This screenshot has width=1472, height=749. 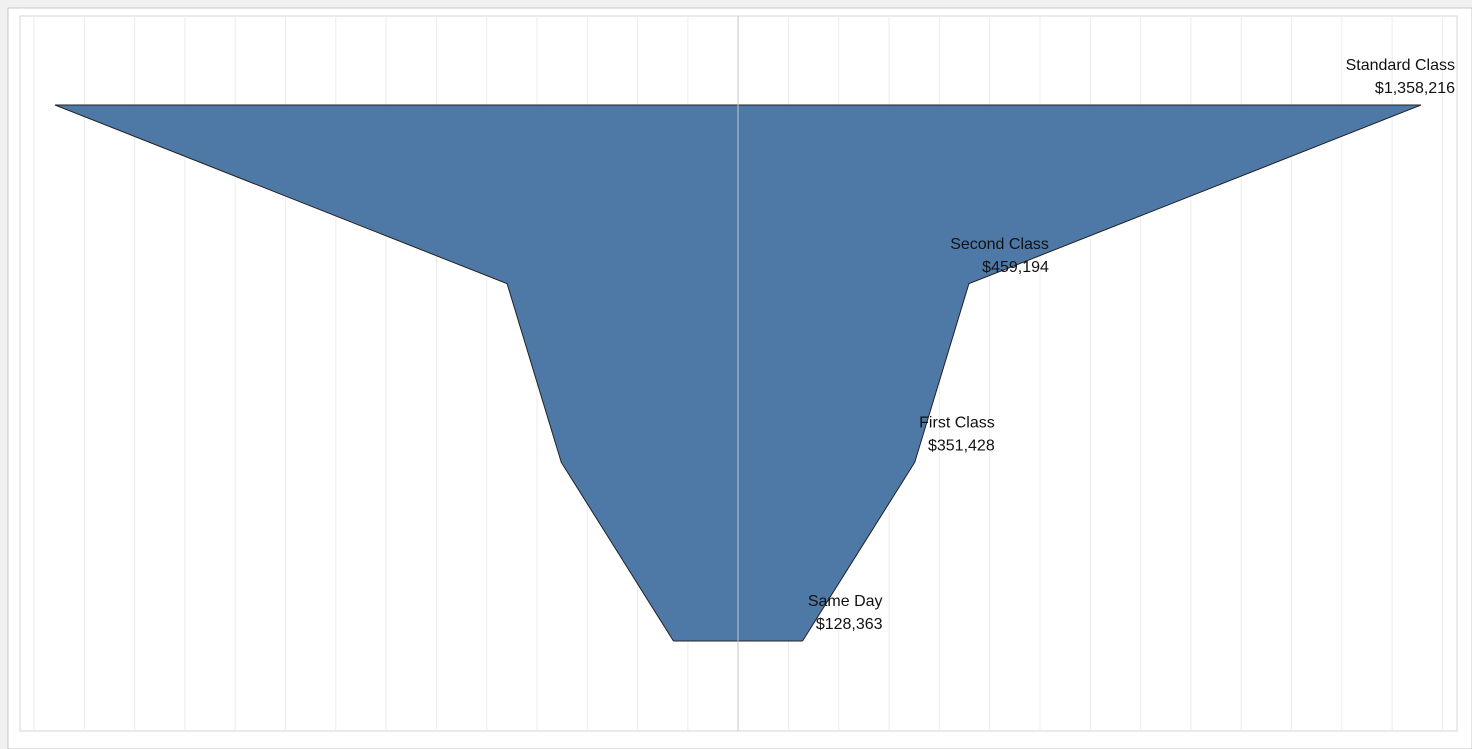 What do you see at coordinates (961, 446) in the screenshot?
I see `value-label: $351,428` at bounding box center [961, 446].